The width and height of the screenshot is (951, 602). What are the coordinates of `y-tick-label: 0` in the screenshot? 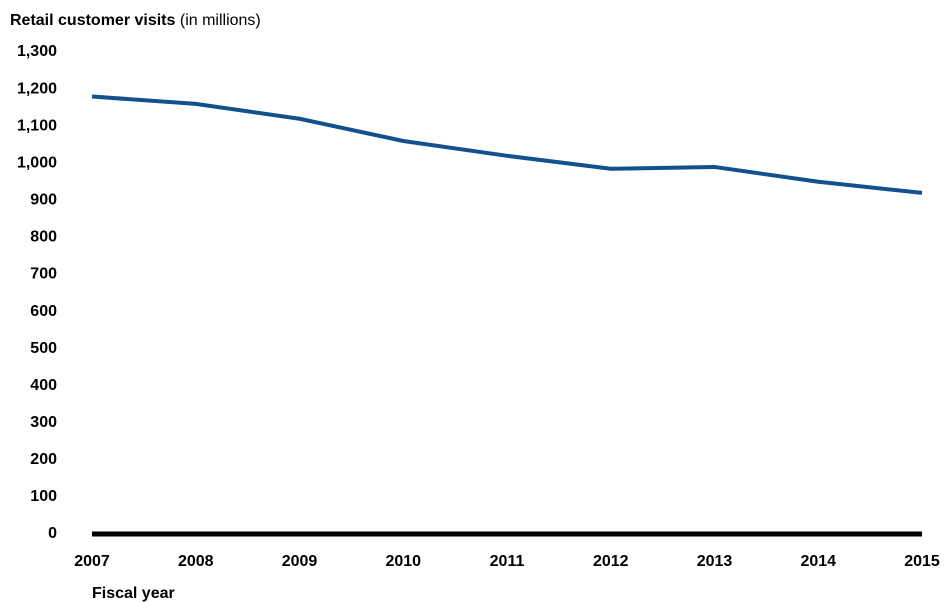 It's located at (52, 533).